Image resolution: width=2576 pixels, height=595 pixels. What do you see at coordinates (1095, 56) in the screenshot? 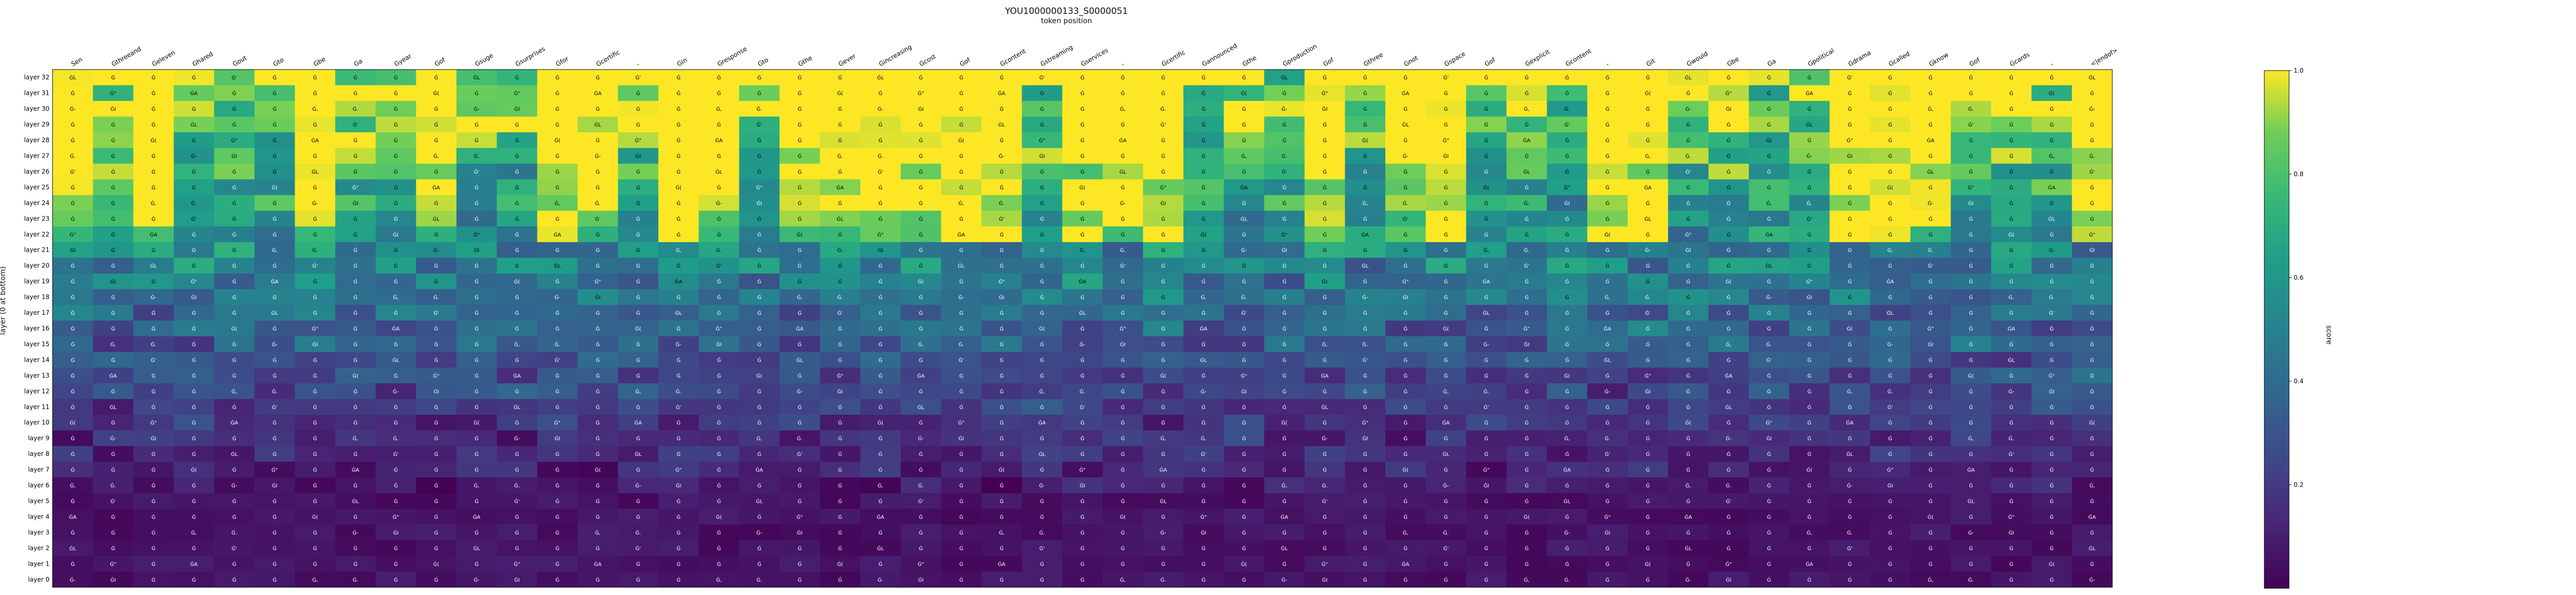
I see `x-tick-label: Gservices` at bounding box center [1095, 56].